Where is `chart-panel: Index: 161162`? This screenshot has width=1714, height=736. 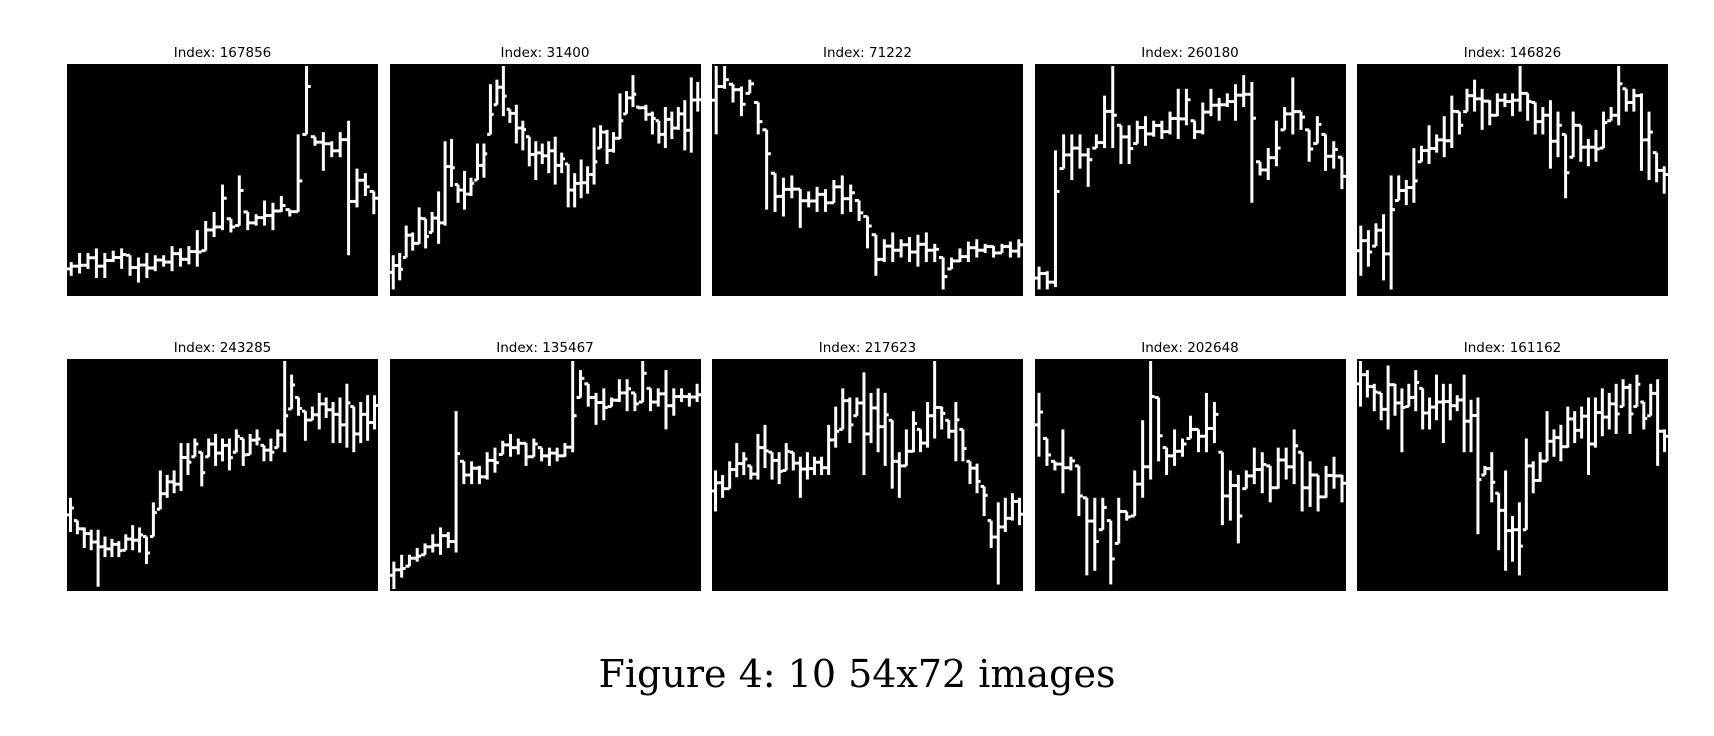 chart-panel: Index: 161162 is located at coordinates (1512, 465).